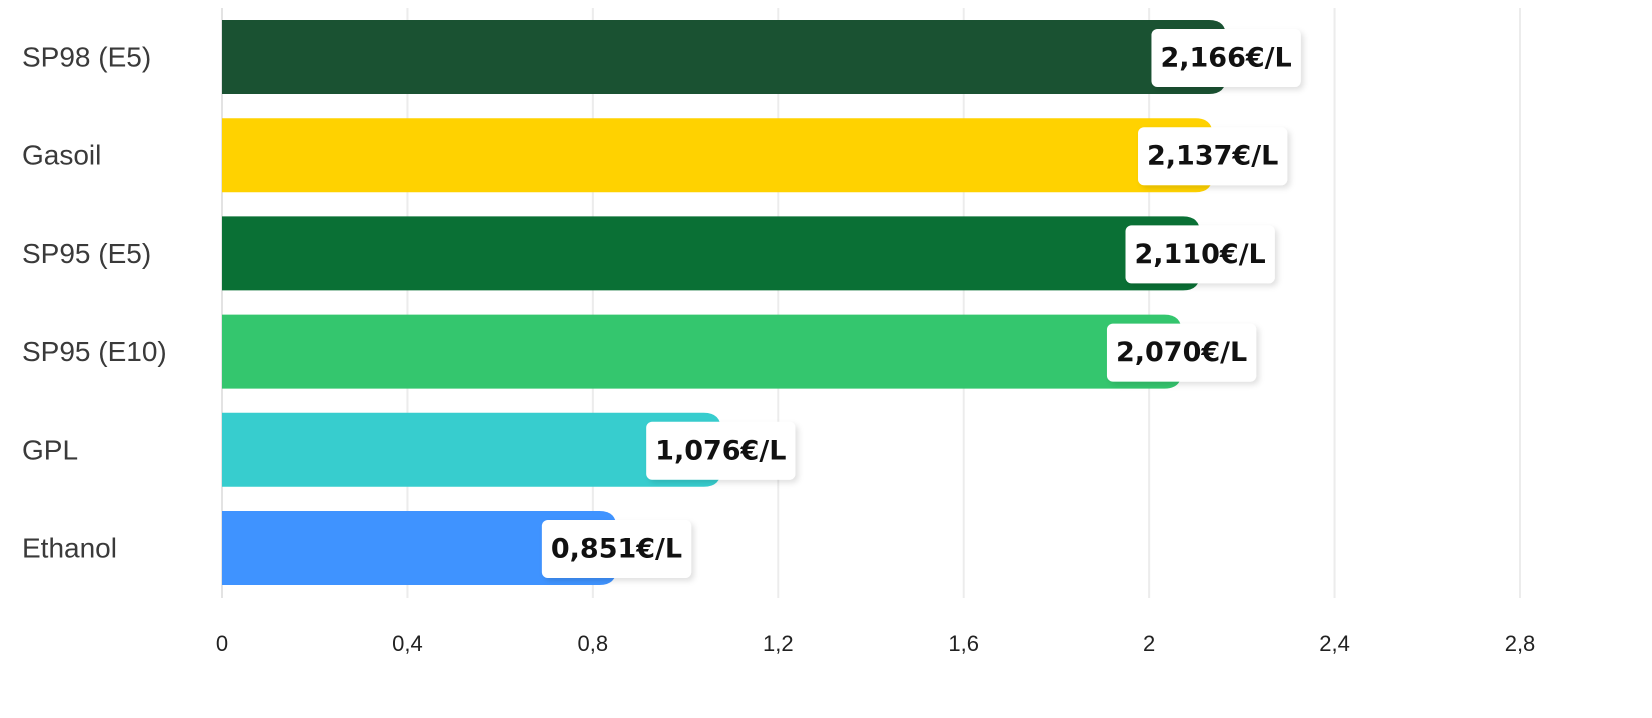  What do you see at coordinates (69, 548) in the screenshot?
I see `category-label: Ethanol` at bounding box center [69, 548].